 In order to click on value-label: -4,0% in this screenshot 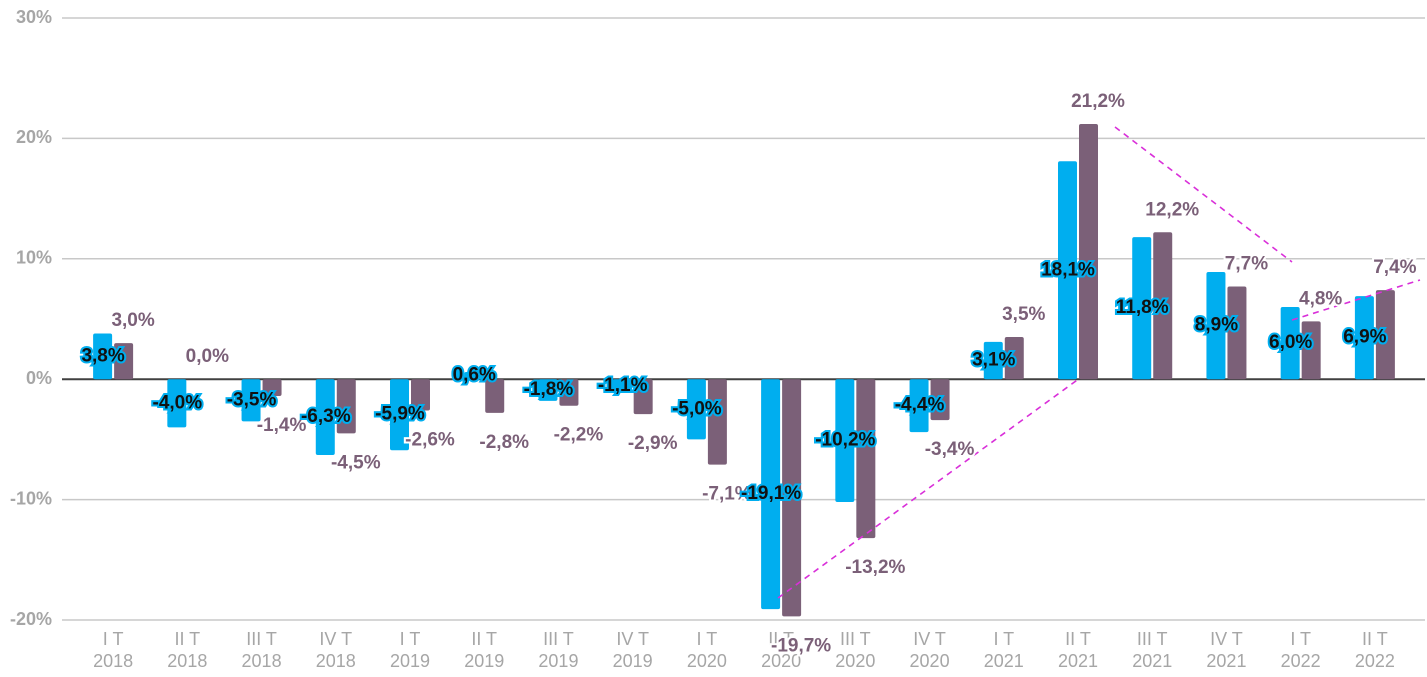, I will do `click(178, 402)`.